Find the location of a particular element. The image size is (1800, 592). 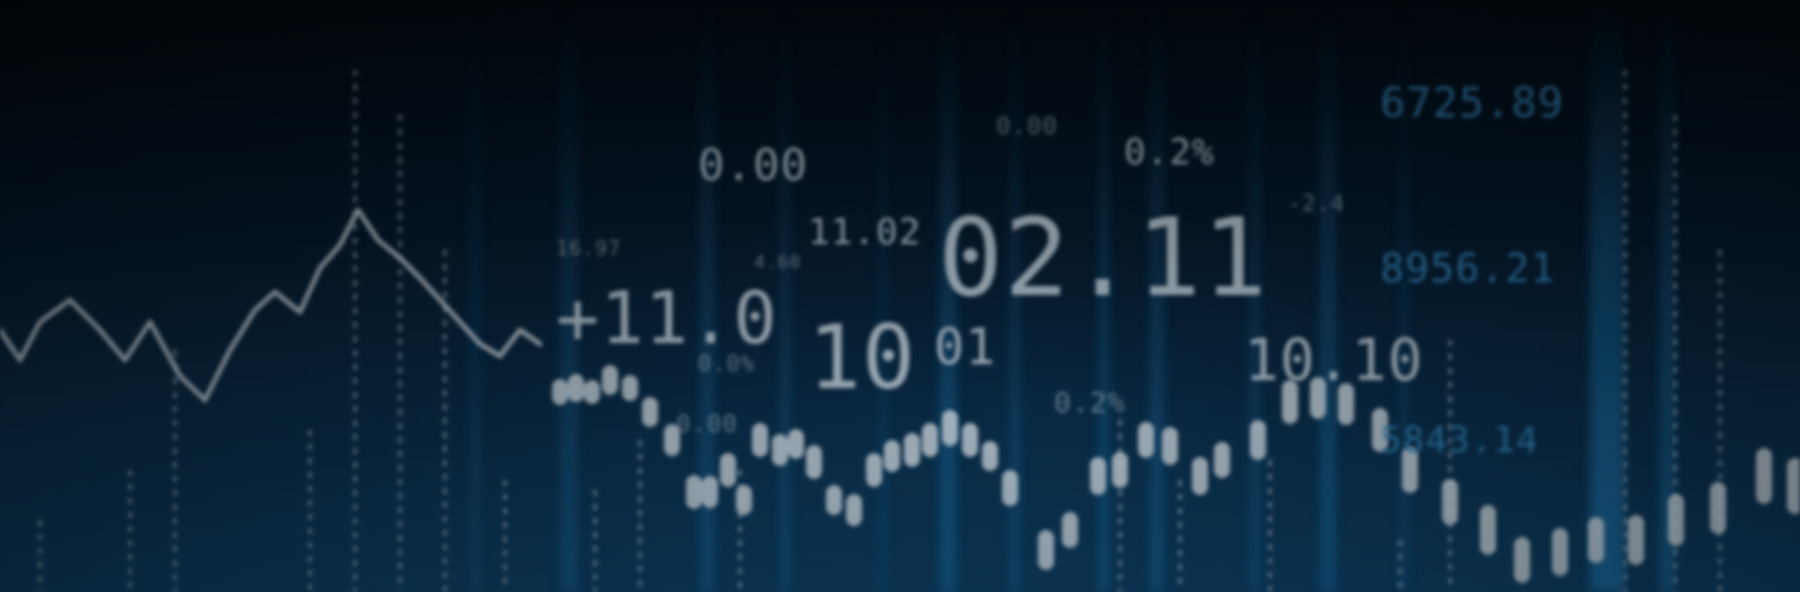

ticker-value-n16: 0.00 is located at coordinates (707, 424).